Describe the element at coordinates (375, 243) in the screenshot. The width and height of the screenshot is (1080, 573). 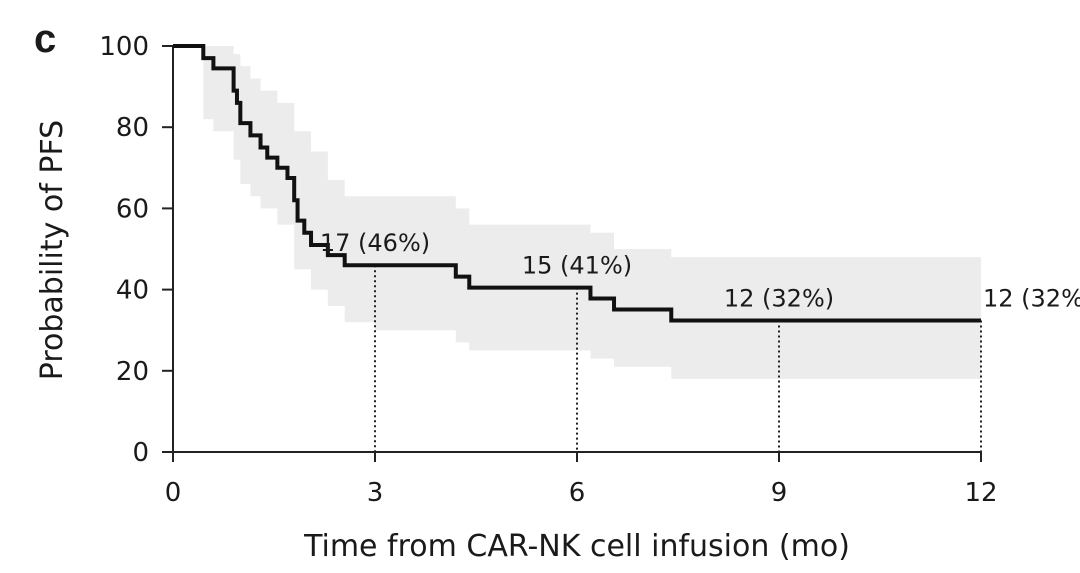
I see `annotation-label-0: 17 (46%)` at that location.